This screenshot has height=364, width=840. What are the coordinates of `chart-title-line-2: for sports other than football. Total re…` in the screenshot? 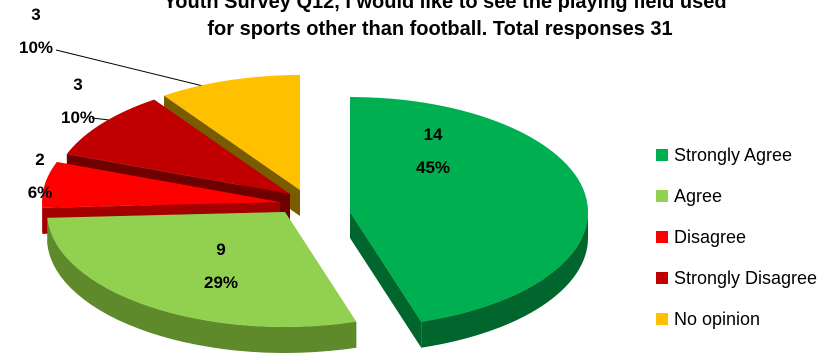 It's located at (439, 29).